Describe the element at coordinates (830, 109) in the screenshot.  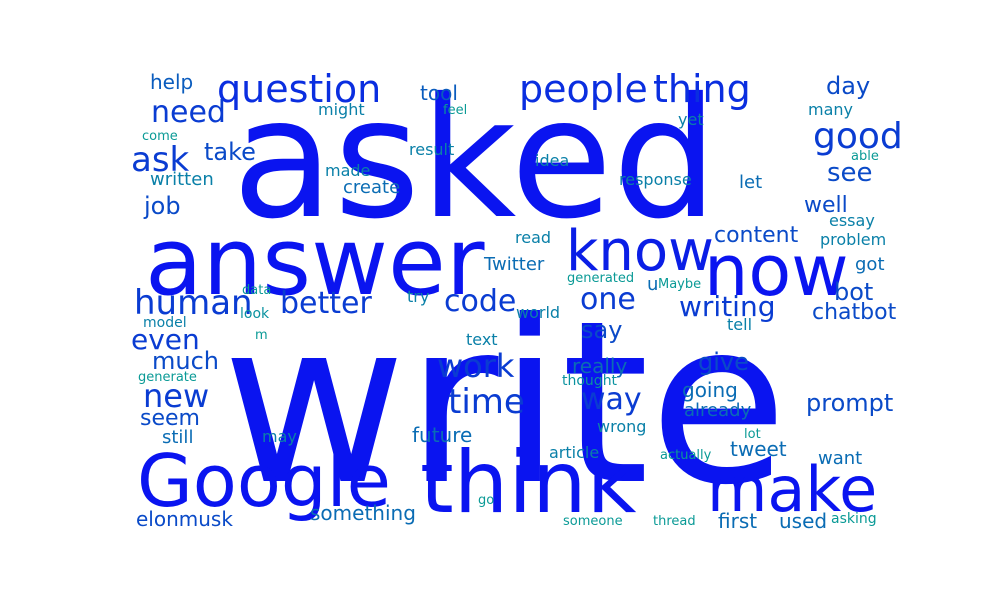
I see `word: many` at that location.